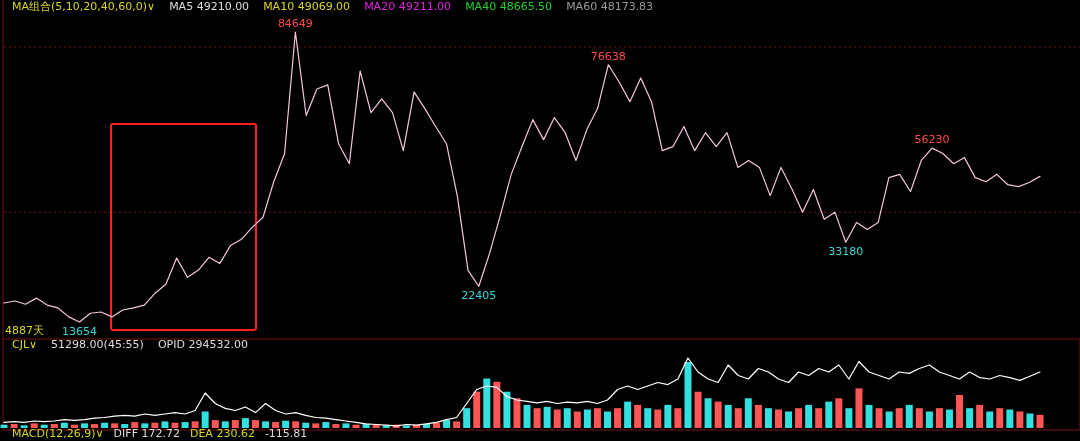 The height and width of the screenshot is (441, 1080). Describe the element at coordinates (146, 433) in the screenshot. I see `annotation: DIFF 172.72` at that location.